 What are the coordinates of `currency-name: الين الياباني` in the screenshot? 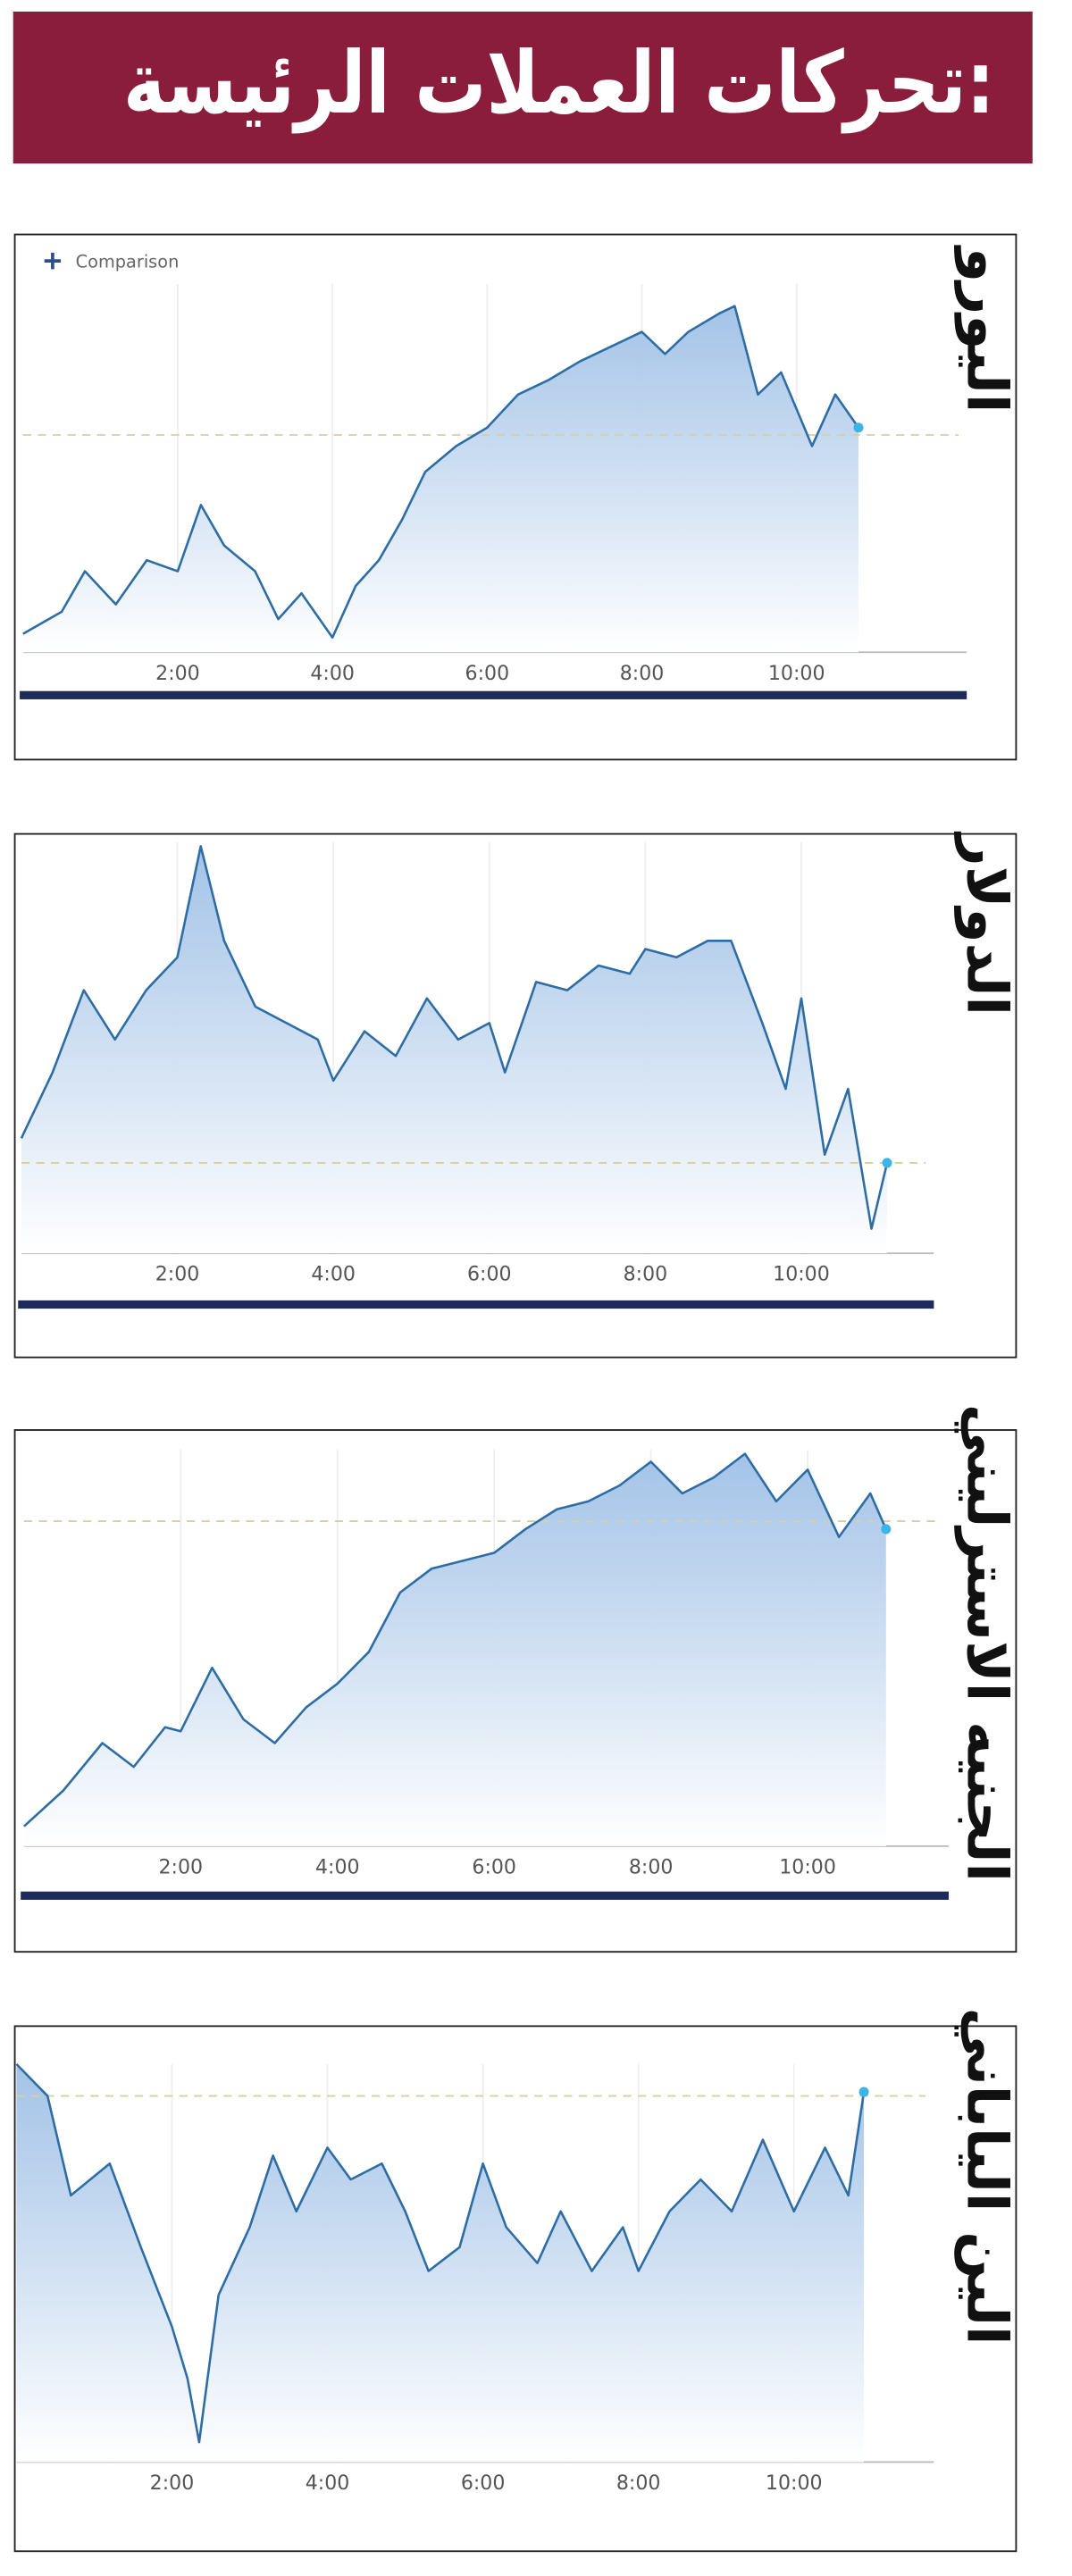 It's located at (987, 2177).